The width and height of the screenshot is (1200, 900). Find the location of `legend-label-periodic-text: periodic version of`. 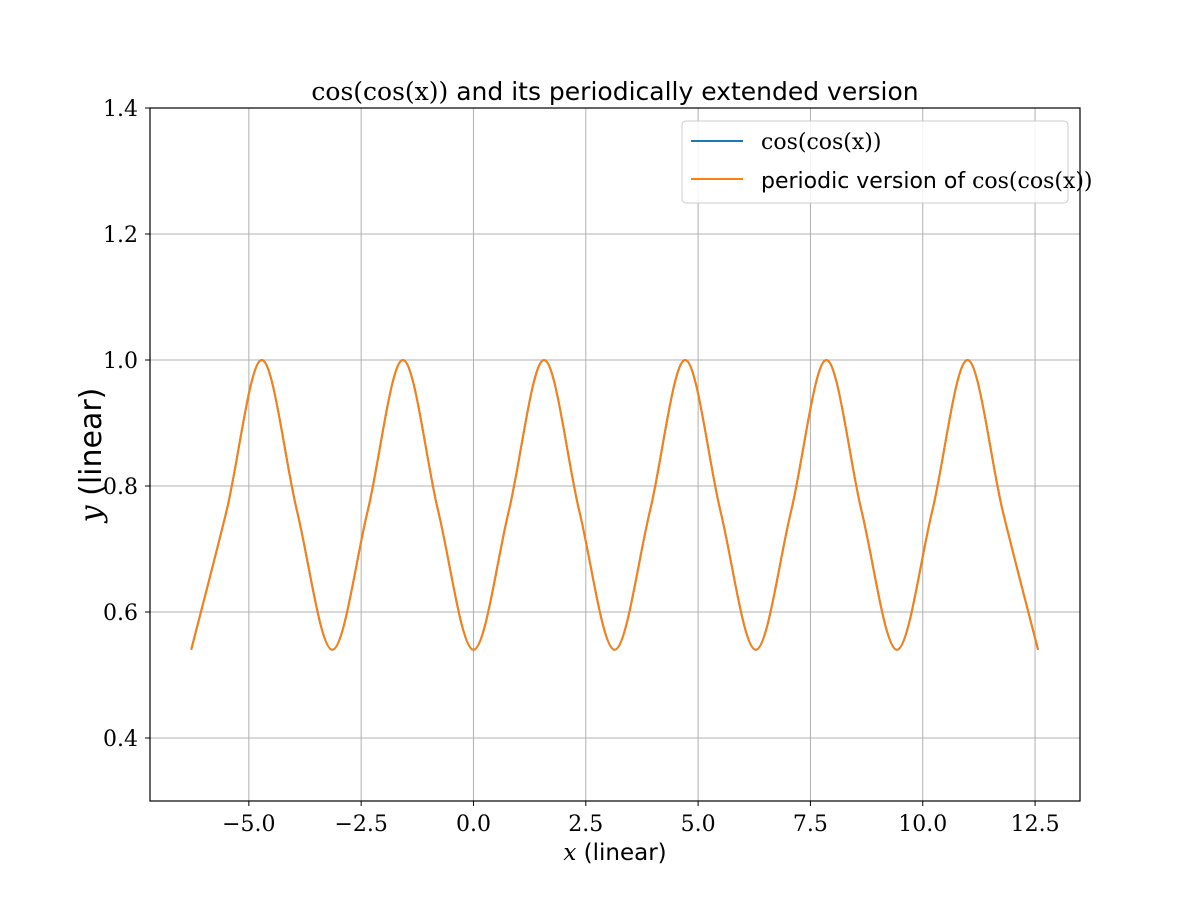

legend-label-periodic-text: periodic version of is located at coordinates (866, 181).